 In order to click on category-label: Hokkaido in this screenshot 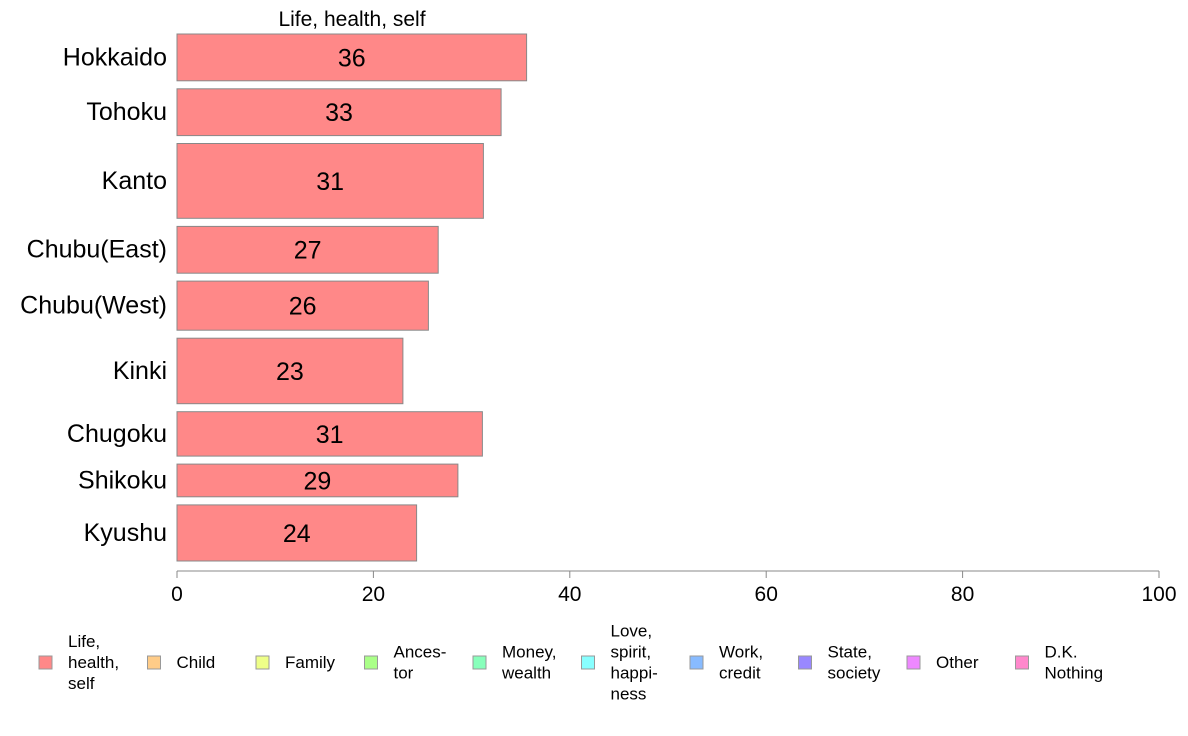, I will do `click(115, 57)`.